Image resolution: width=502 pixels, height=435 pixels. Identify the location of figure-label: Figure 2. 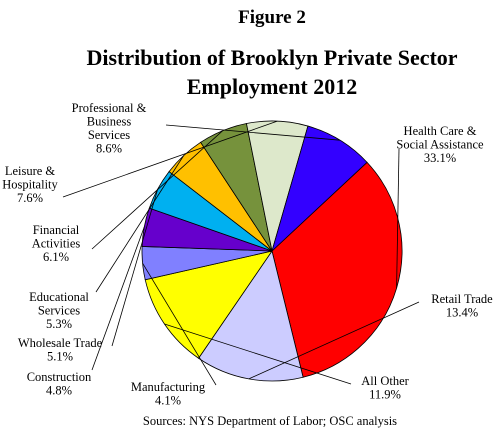
(272, 17).